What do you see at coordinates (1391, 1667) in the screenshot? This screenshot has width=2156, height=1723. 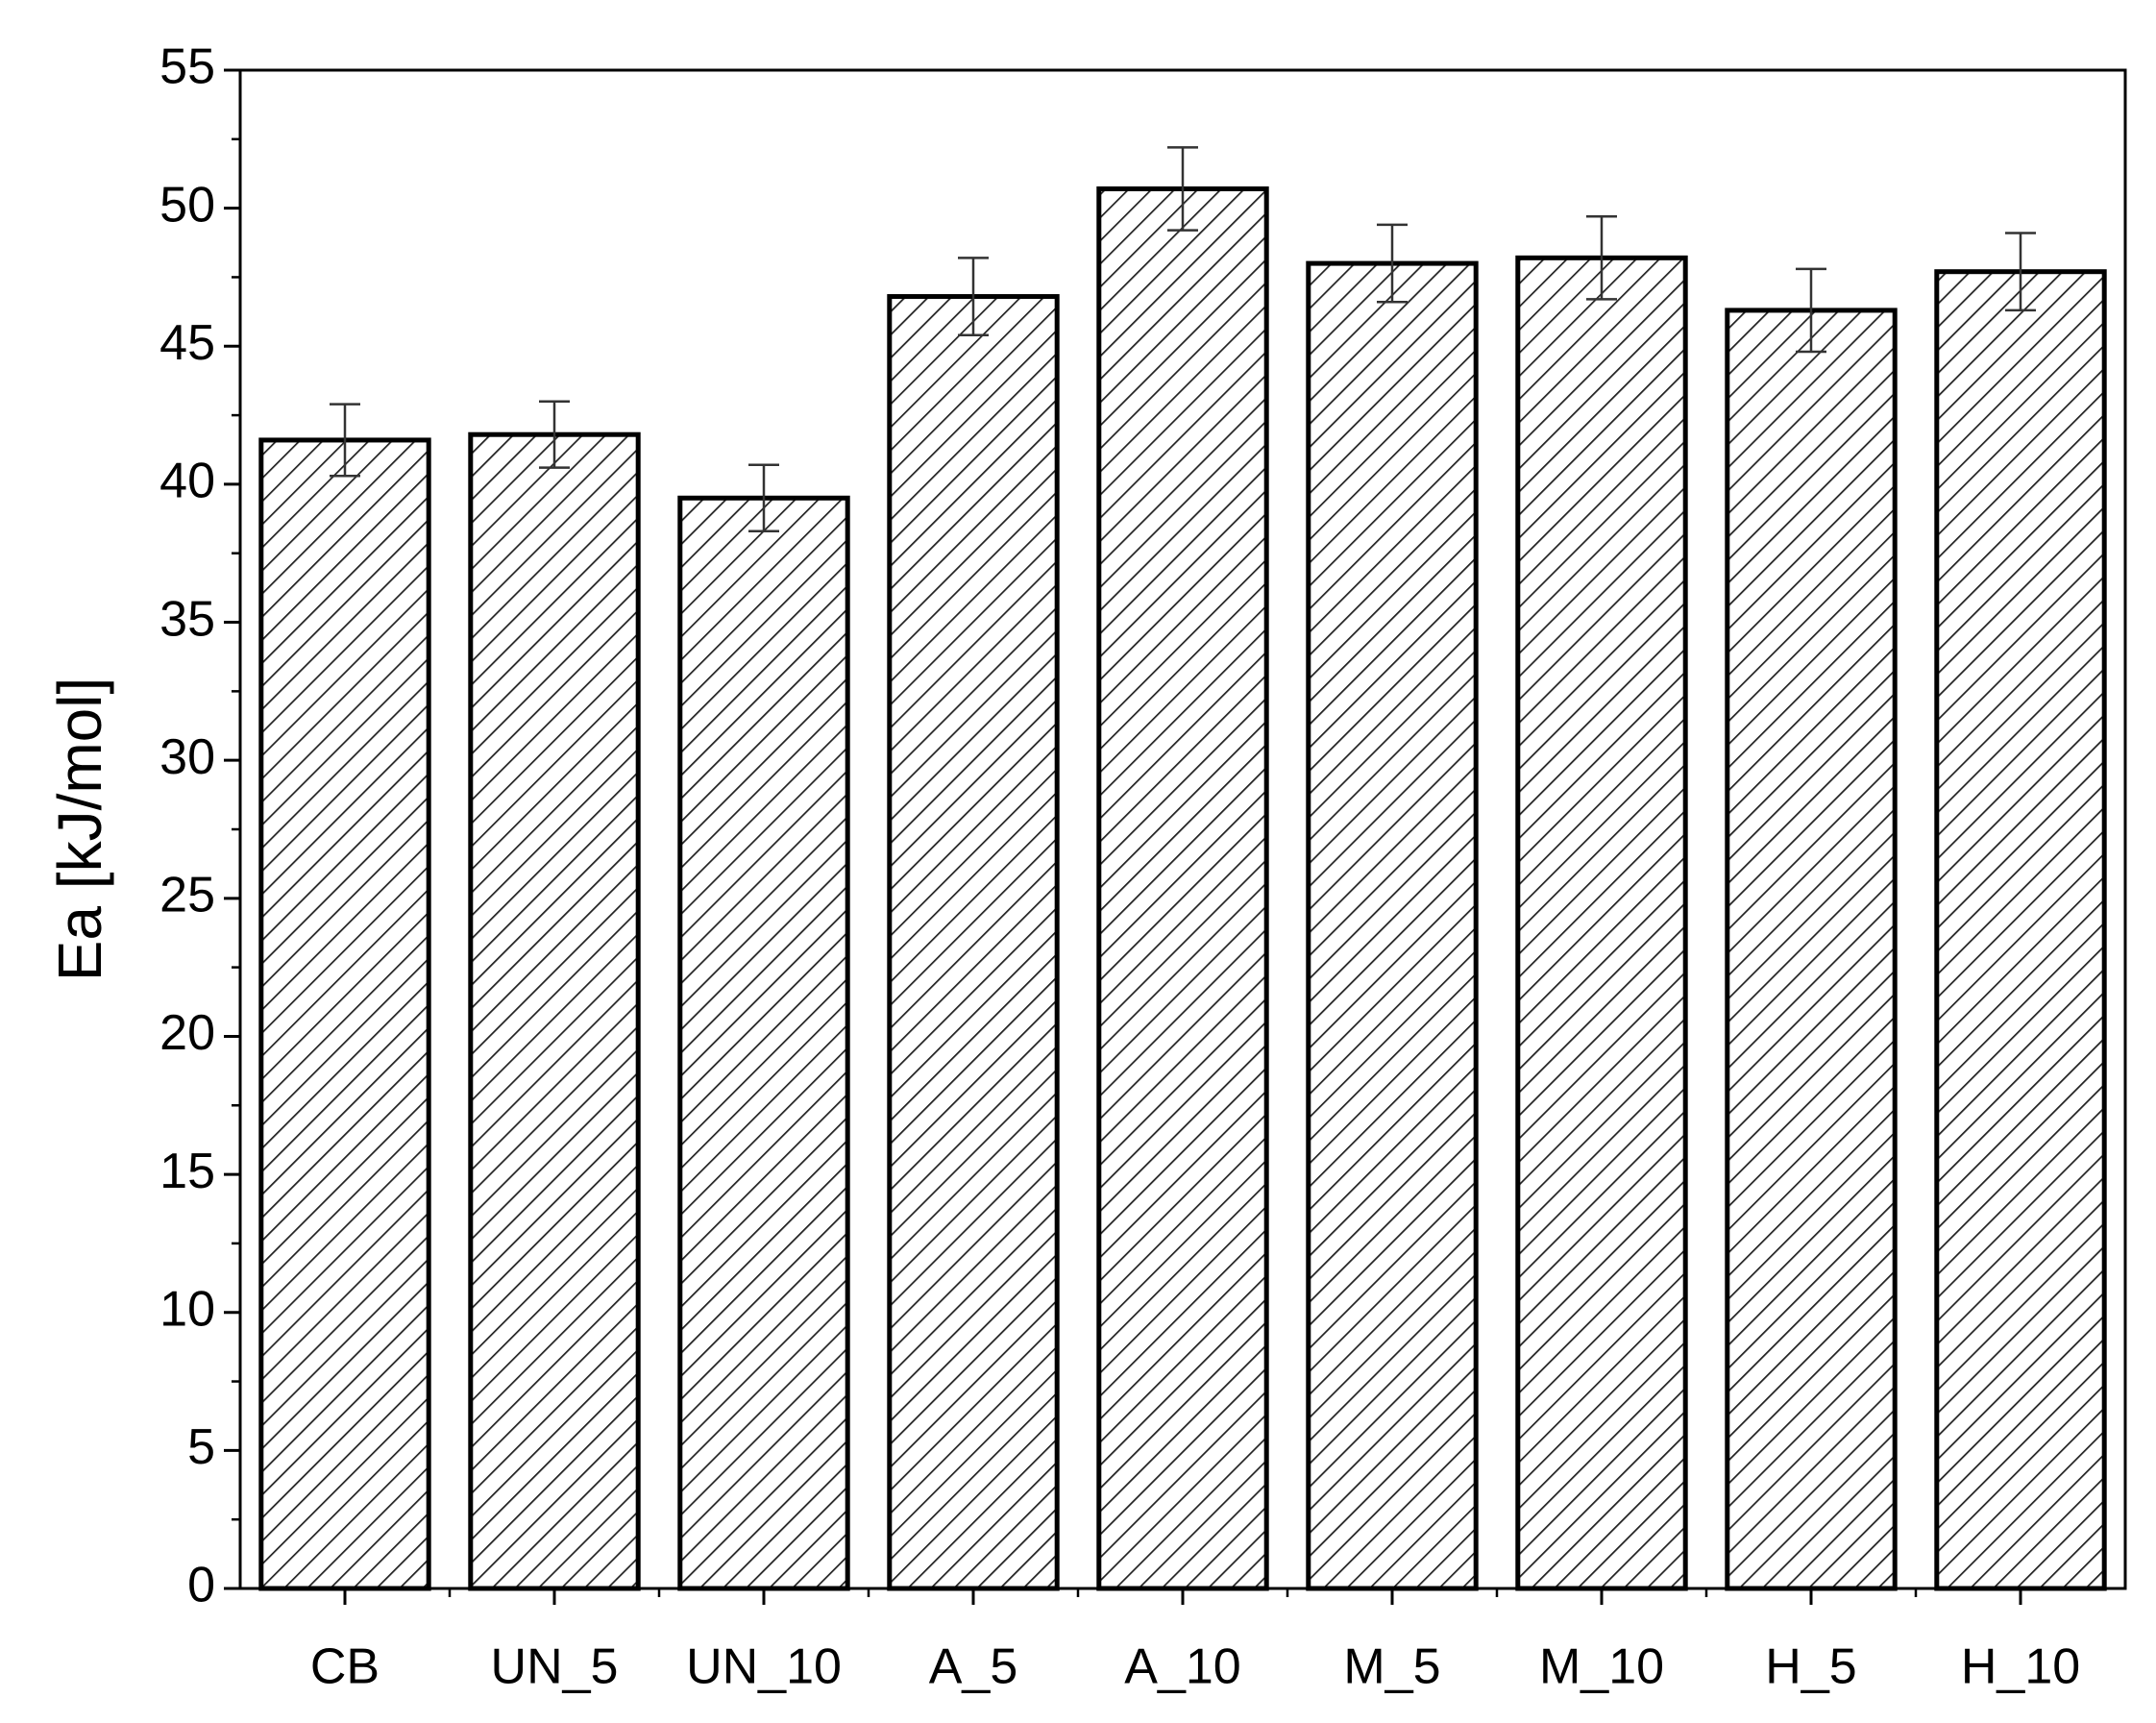 I see `x-tick-label: M_5` at bounding box center [1391, 1667].